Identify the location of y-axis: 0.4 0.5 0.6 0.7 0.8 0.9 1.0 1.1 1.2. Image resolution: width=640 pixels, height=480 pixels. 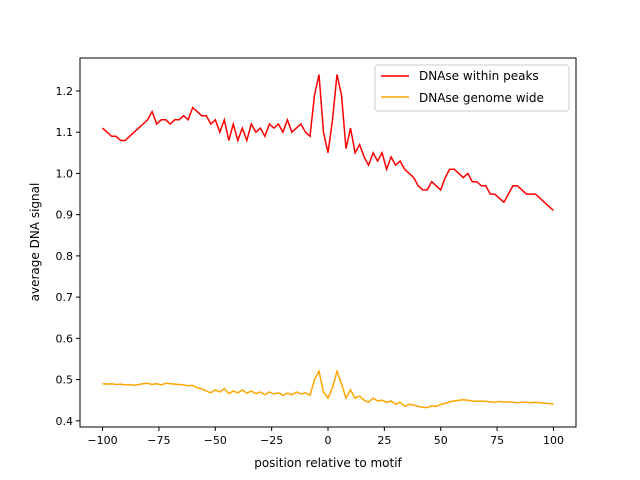
(68, 256).